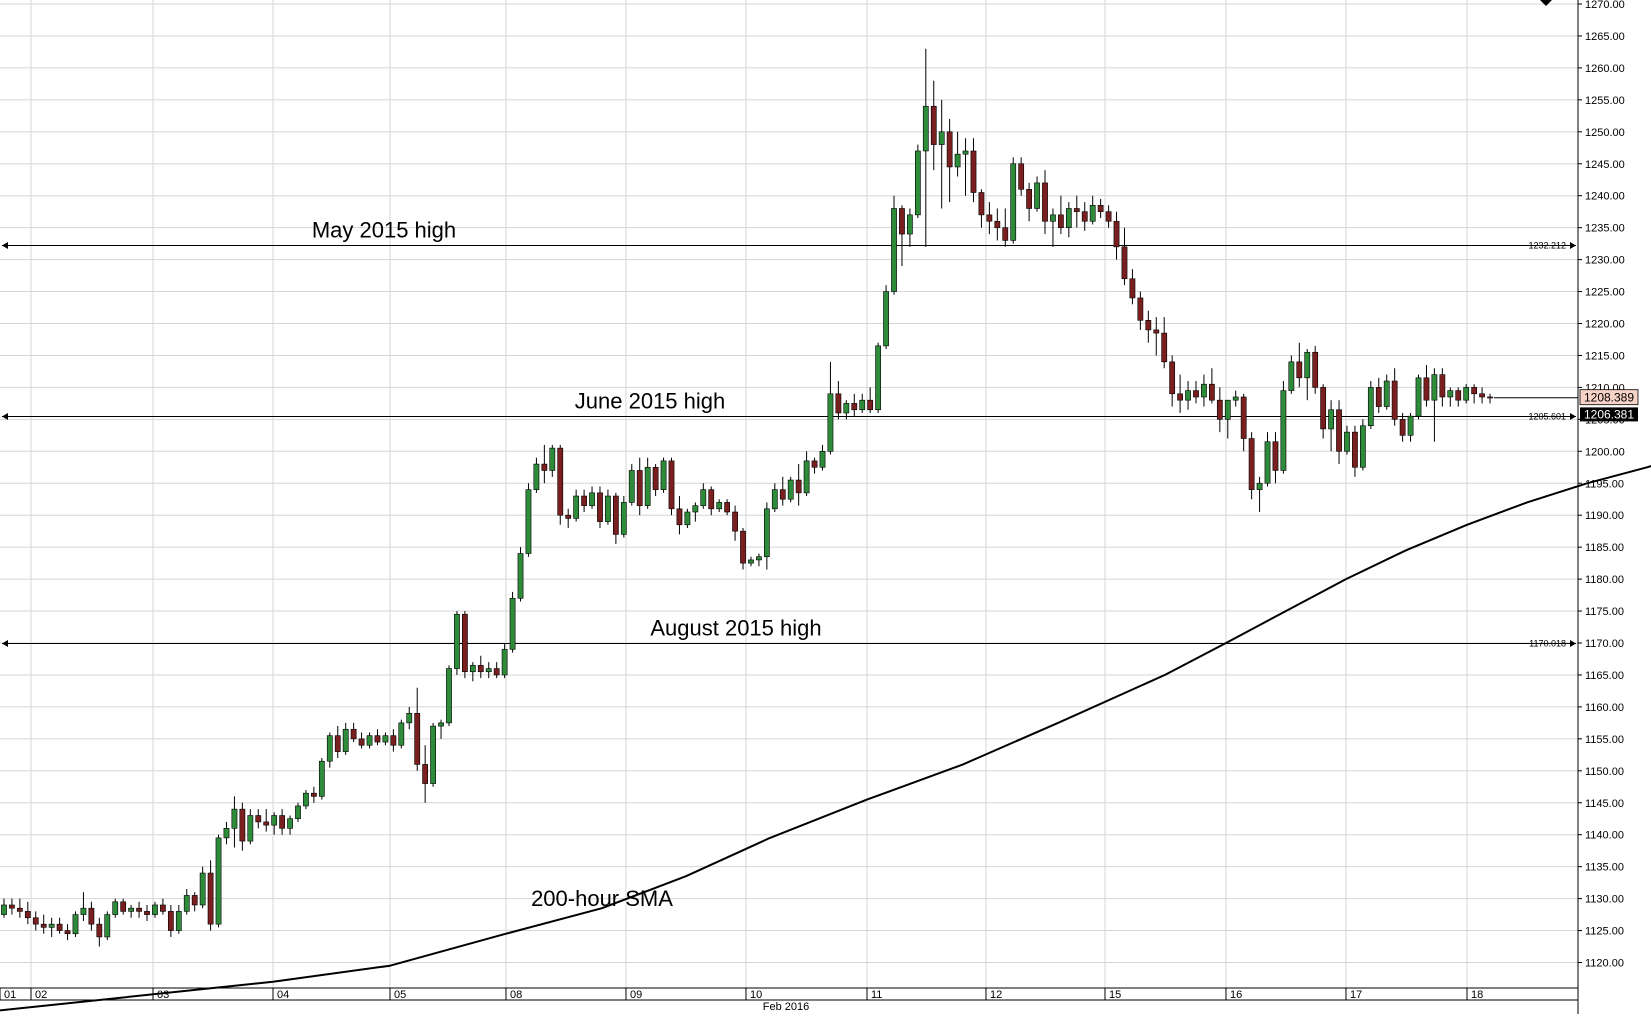 This screenshot has height=1019, width=1651. What do you see at coordinates (602, 898) in the screenshot?
I see `sma-label: 200-hour SMA` at bounding box center [602, 898].